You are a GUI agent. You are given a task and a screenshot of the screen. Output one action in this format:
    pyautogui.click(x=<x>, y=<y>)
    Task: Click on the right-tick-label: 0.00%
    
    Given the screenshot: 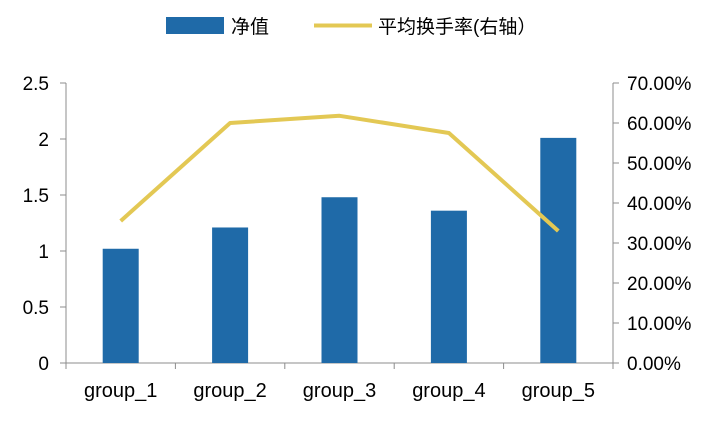 What is the action you would take?
    pyautogui.click(x=654, y=364)
    